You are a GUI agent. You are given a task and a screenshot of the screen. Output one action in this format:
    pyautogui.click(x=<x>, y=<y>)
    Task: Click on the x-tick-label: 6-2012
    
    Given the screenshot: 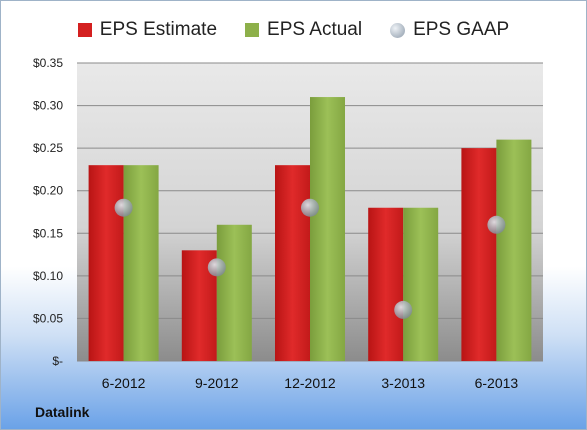 What is the action you would take?
    pyautogui.click(x=124, y=383)
    